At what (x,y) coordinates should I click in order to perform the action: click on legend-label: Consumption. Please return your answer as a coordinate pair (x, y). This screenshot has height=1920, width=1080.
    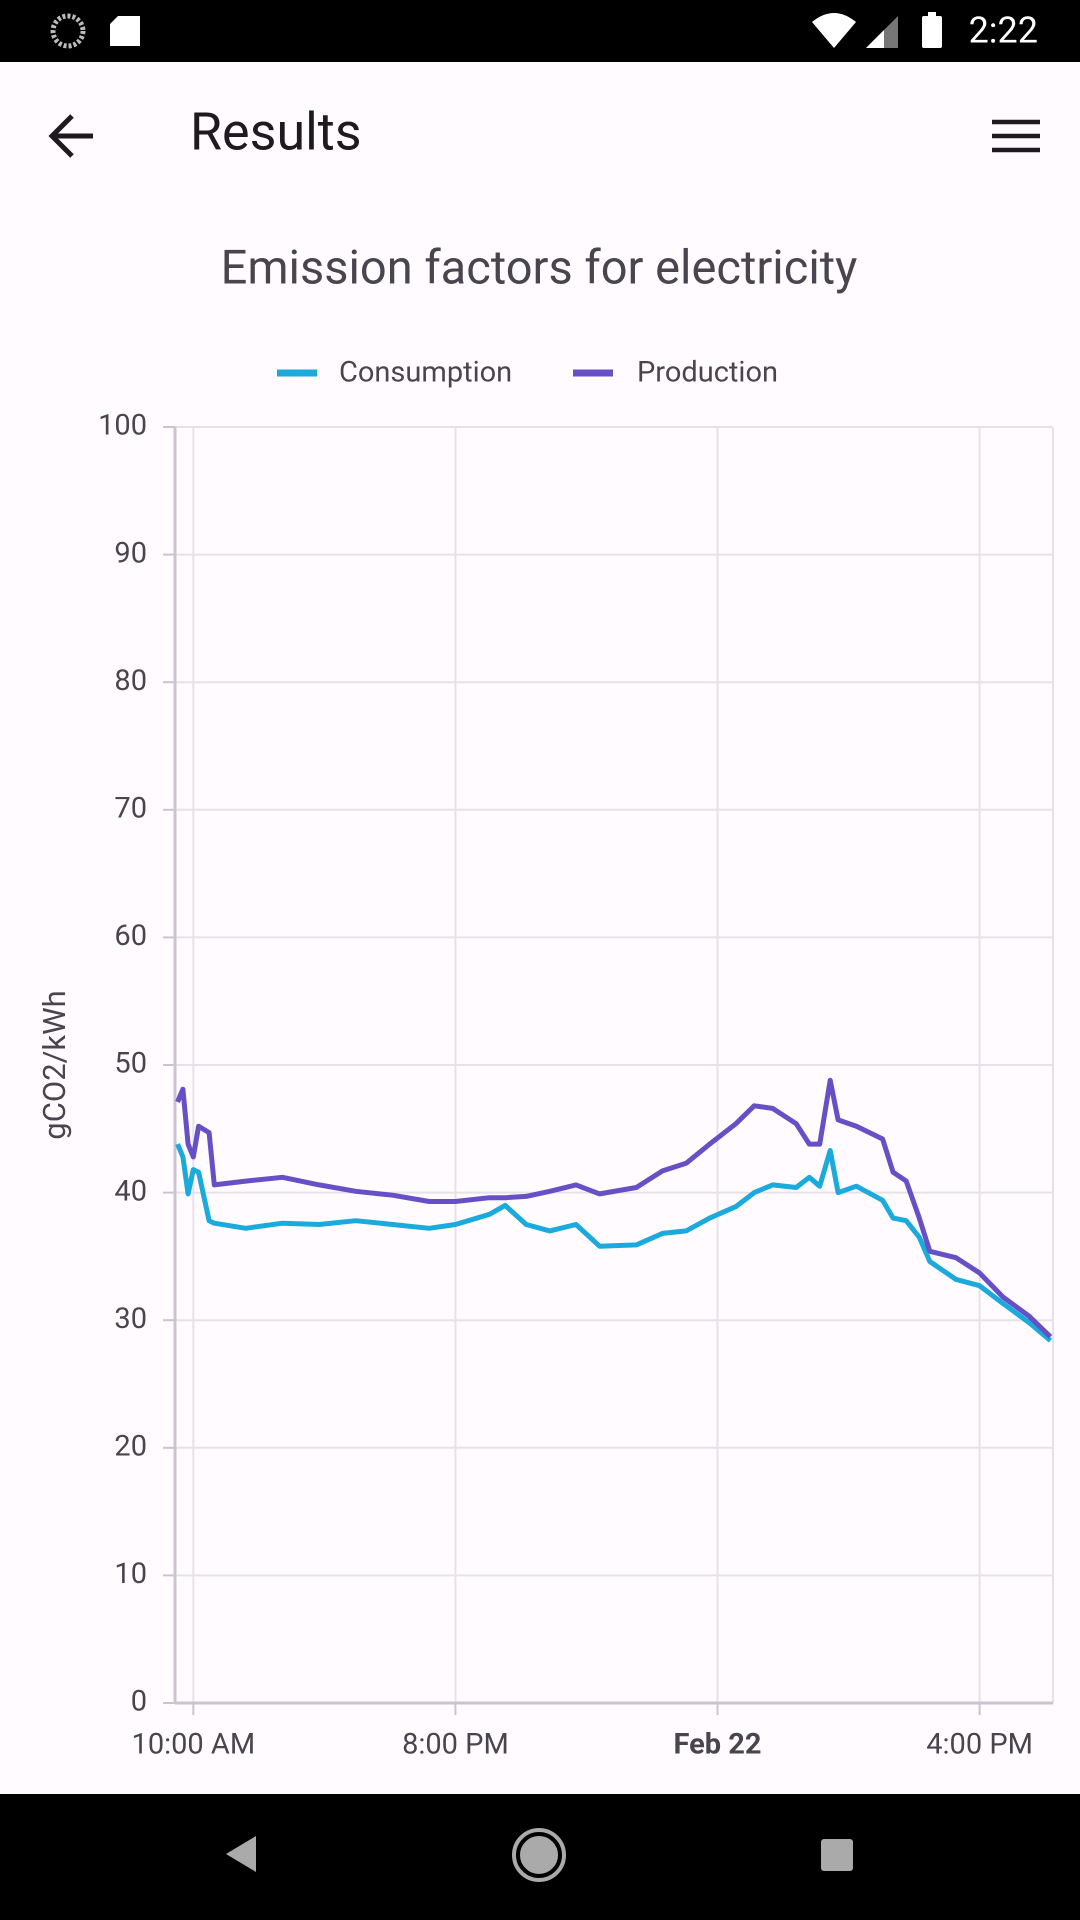
    Looking at the image, I should click on (425, 373).